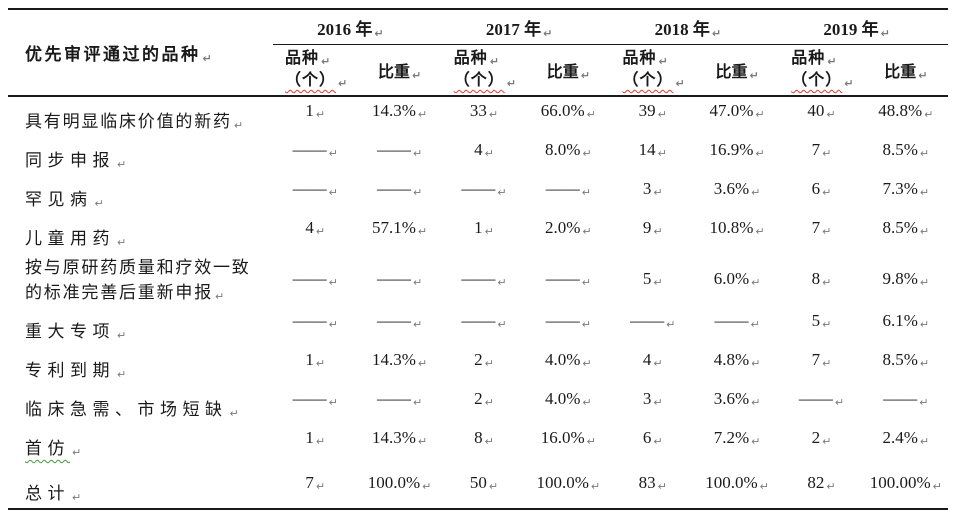 This screenshot has height=511, width=956. Describe the element at coordinates (682, 29) in the screenshot. I see `year-label: 2018 年` at that location.